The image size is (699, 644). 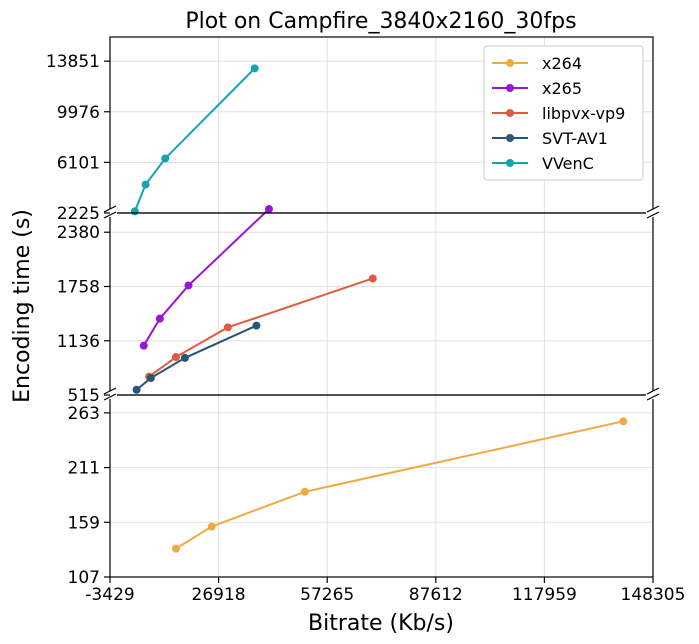 I want to click on legend-label: x264, so click(x=562, y=63).